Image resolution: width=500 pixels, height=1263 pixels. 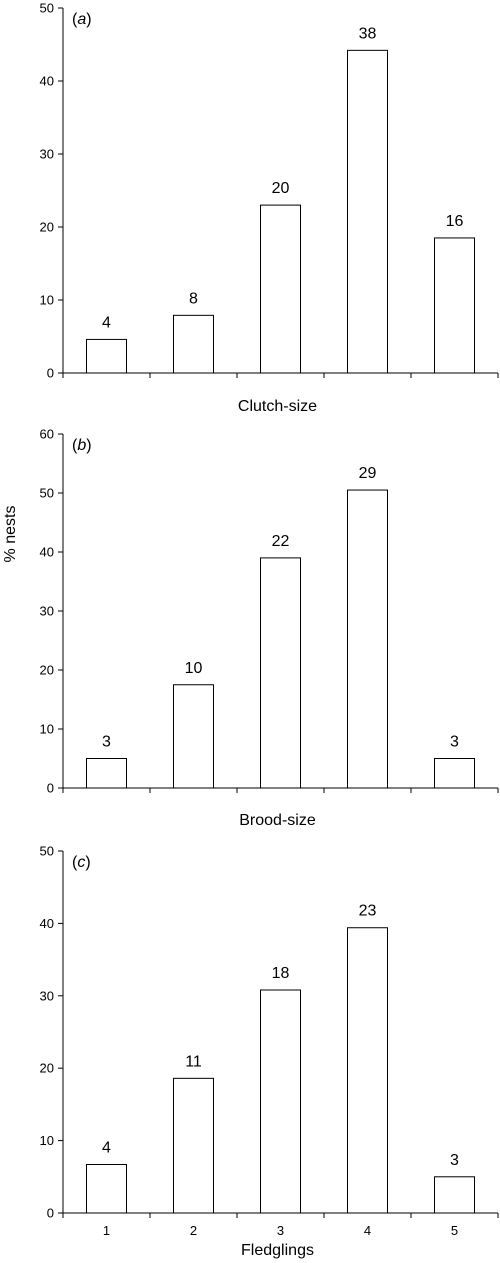 I want to click on bar-count-label: 29, so click(x=368, y=473).